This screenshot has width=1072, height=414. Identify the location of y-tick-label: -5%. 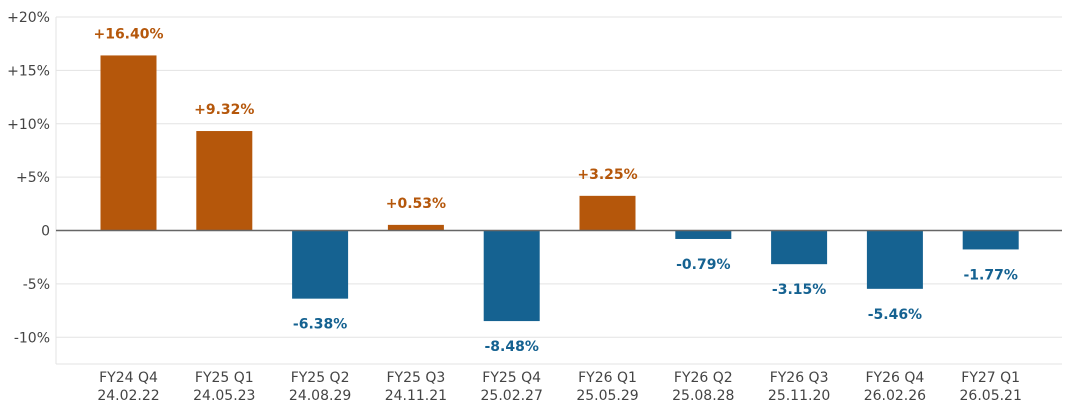
(36, 285).